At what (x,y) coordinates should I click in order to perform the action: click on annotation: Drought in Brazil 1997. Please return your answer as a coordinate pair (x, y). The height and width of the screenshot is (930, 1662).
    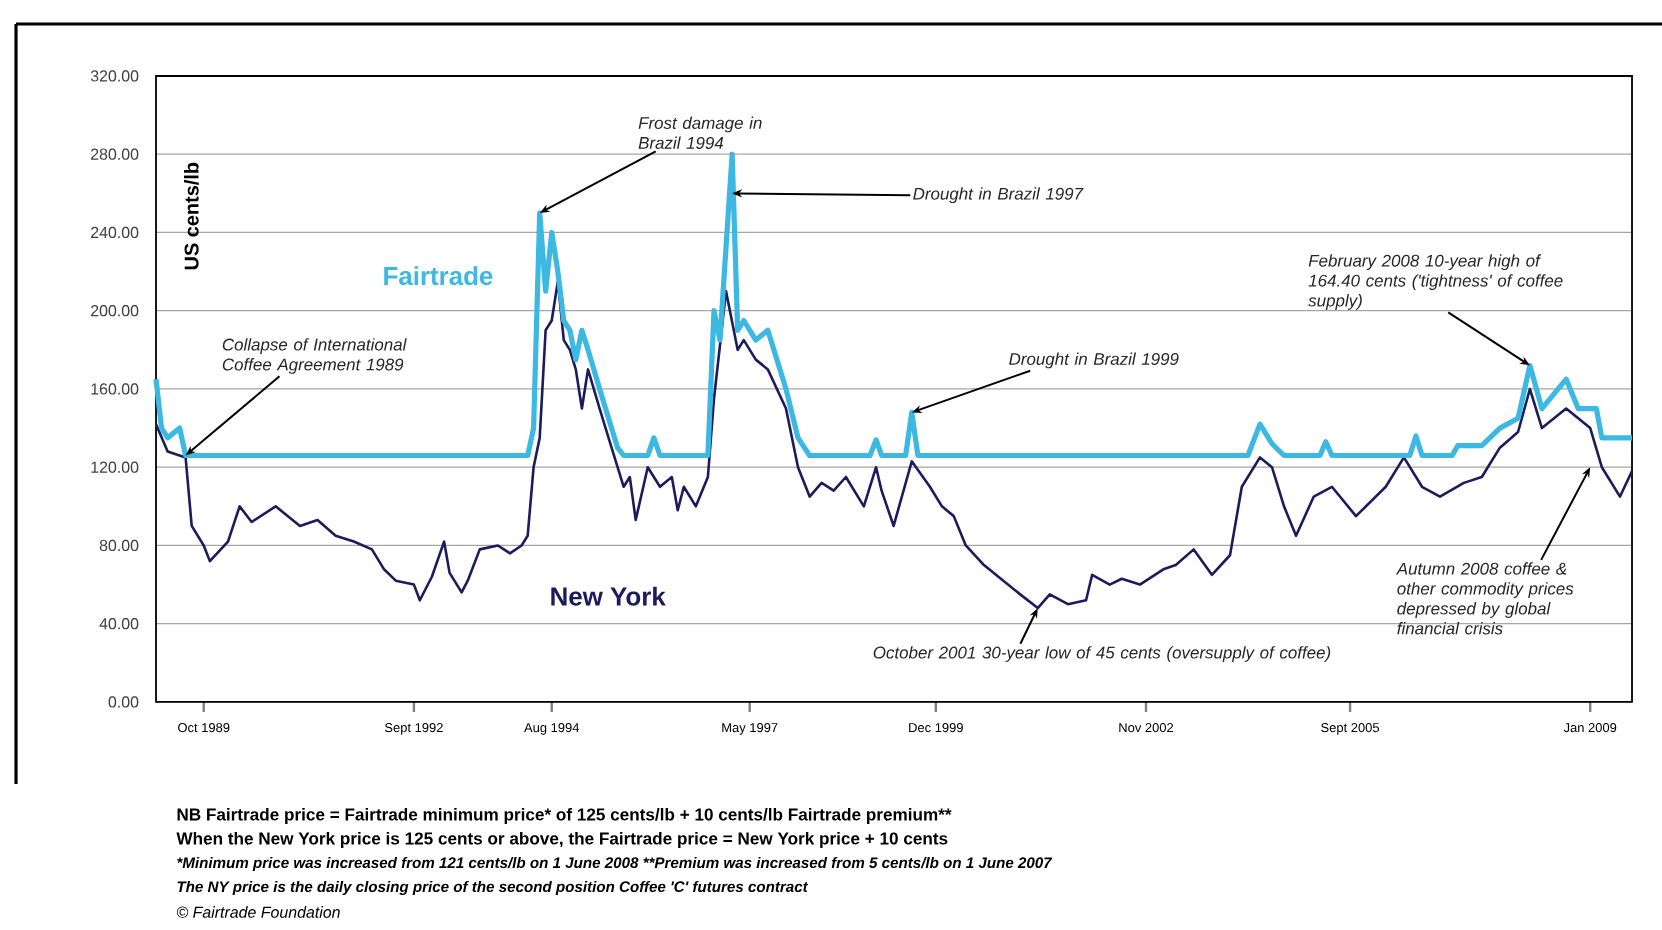
    Looking at the image, I should click on (998, 195).